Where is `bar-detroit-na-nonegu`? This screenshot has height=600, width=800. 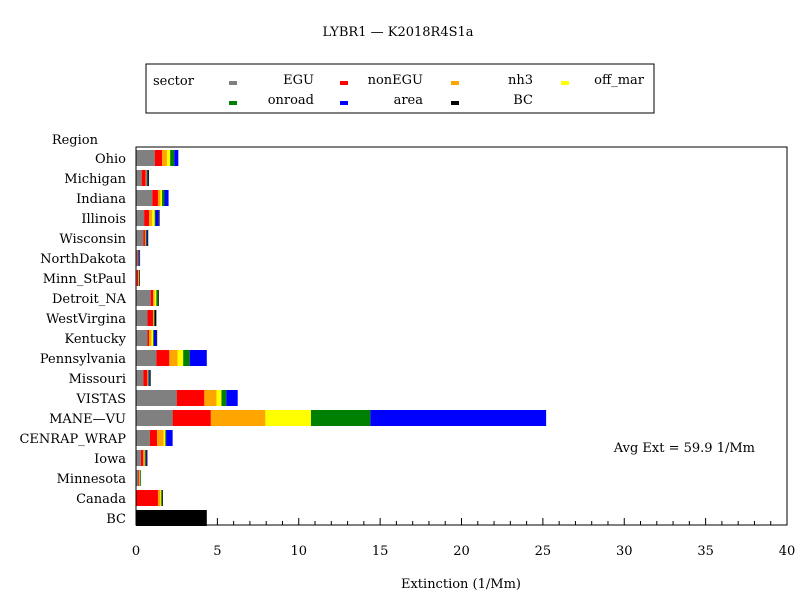
bar-detroit-na-nonegu is located at coordinates (152, 298).